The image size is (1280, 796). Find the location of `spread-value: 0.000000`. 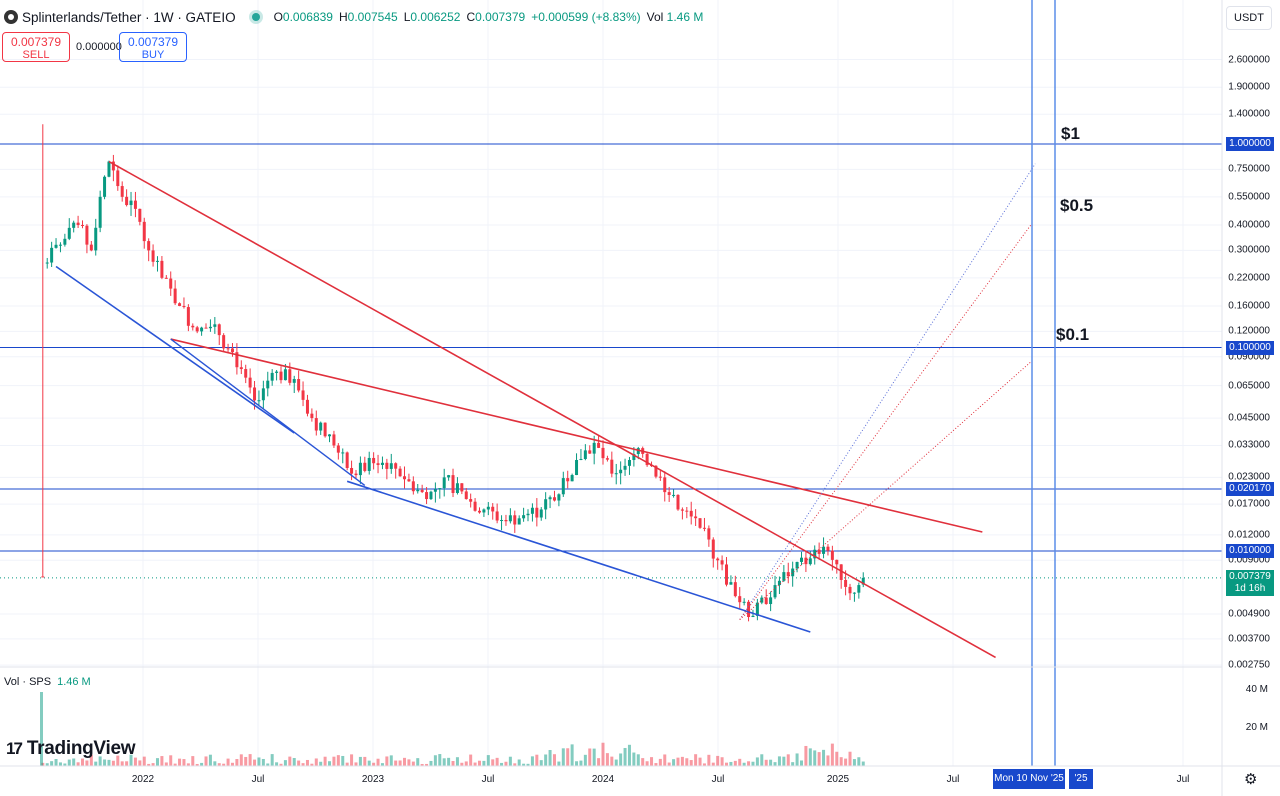

spread-value: 0.000000 is located at coordinates (99, 47).